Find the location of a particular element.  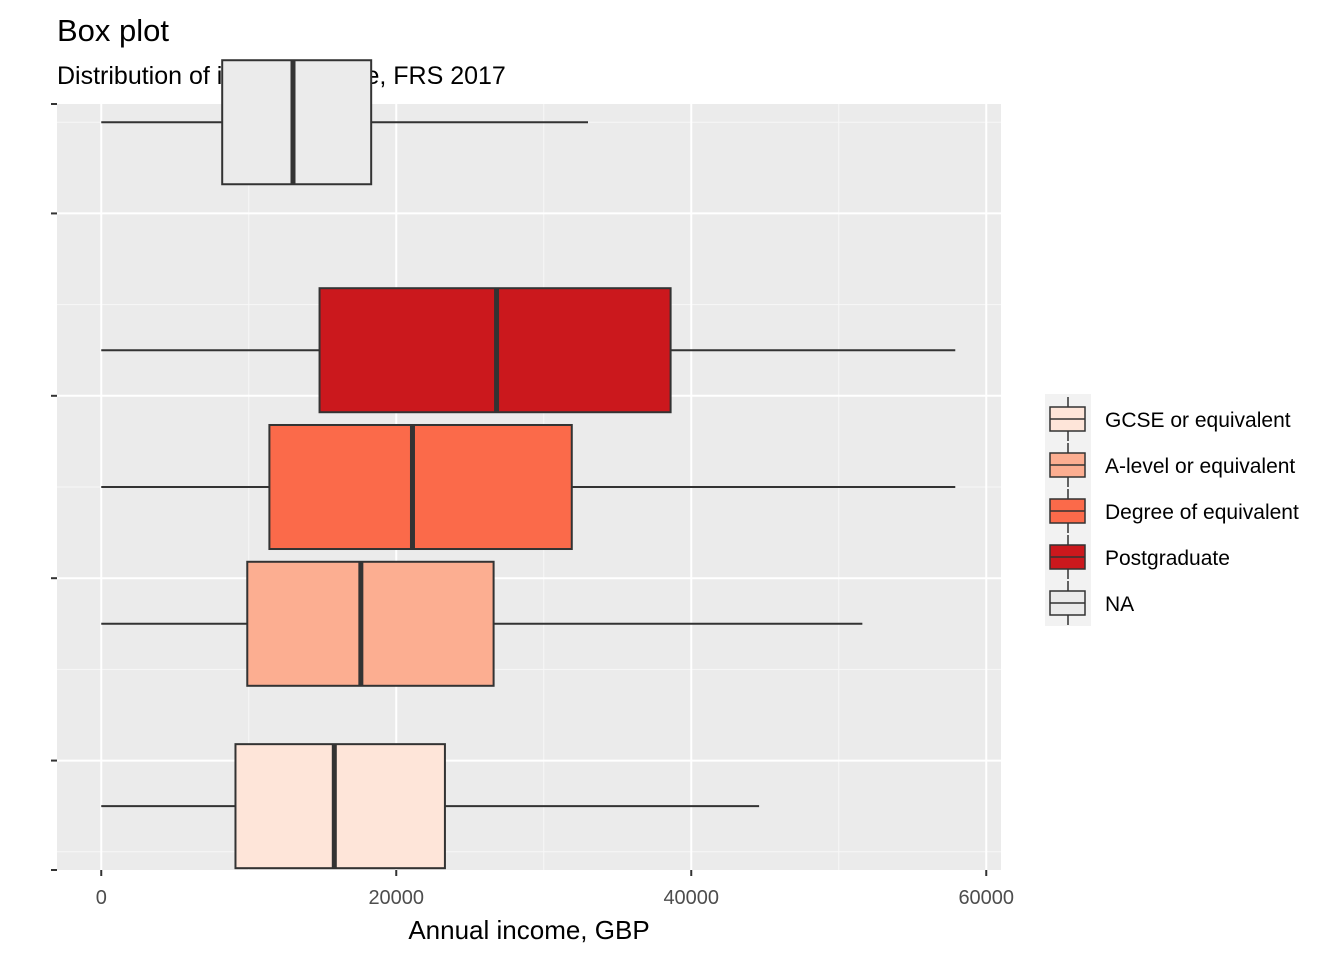

box-na is located at coordinates (344, 122).